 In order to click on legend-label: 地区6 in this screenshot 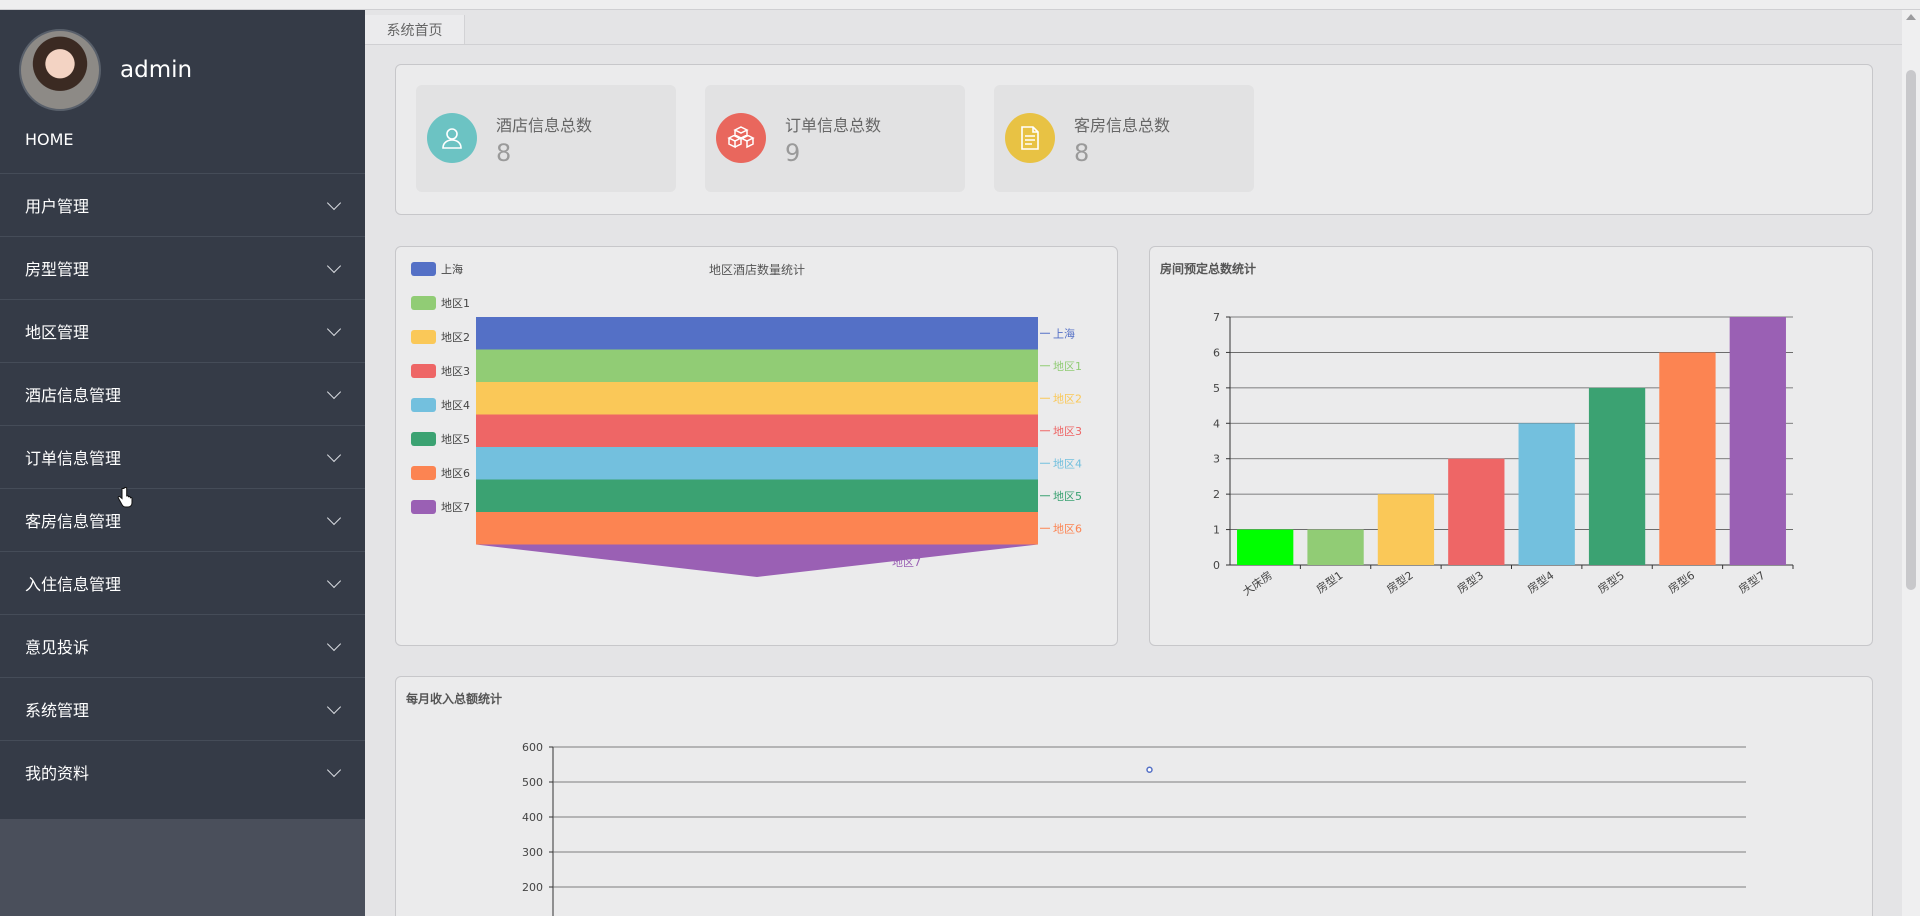, I will do `click(455, 473)`.